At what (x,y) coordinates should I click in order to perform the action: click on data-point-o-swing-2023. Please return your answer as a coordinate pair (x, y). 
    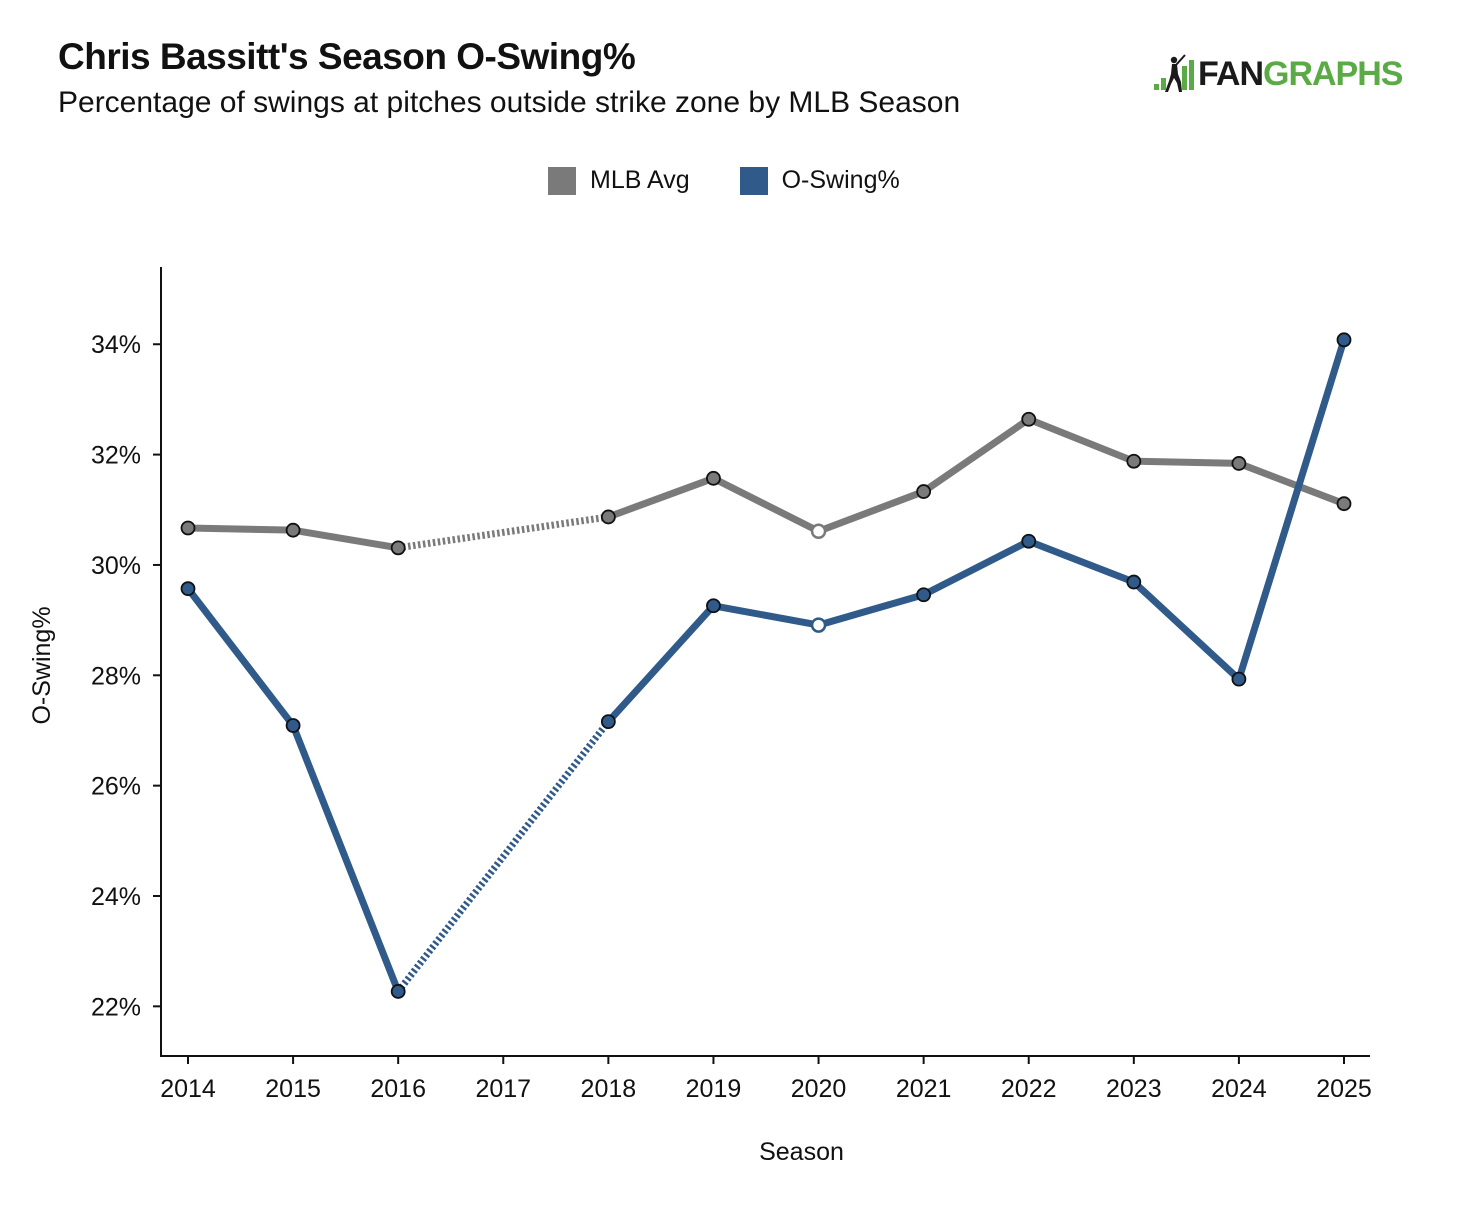
    Looking at the image, I should click on (1134, 582).